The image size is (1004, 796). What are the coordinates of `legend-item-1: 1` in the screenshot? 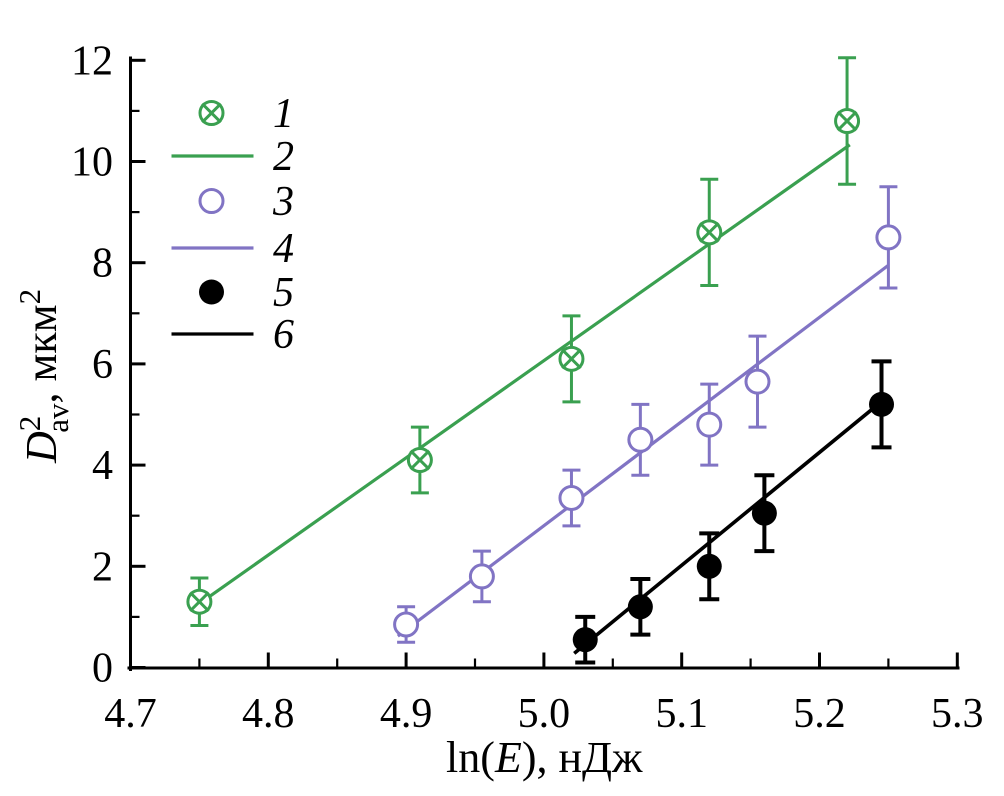 It's located at (246, 114).